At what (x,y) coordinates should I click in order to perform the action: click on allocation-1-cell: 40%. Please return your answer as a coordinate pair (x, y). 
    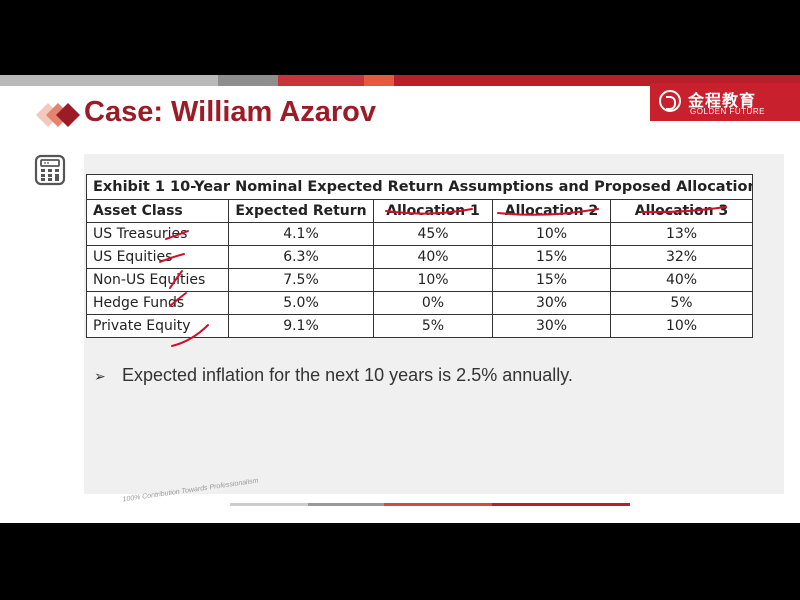
    Looking at the image, I should click on (433, 257).